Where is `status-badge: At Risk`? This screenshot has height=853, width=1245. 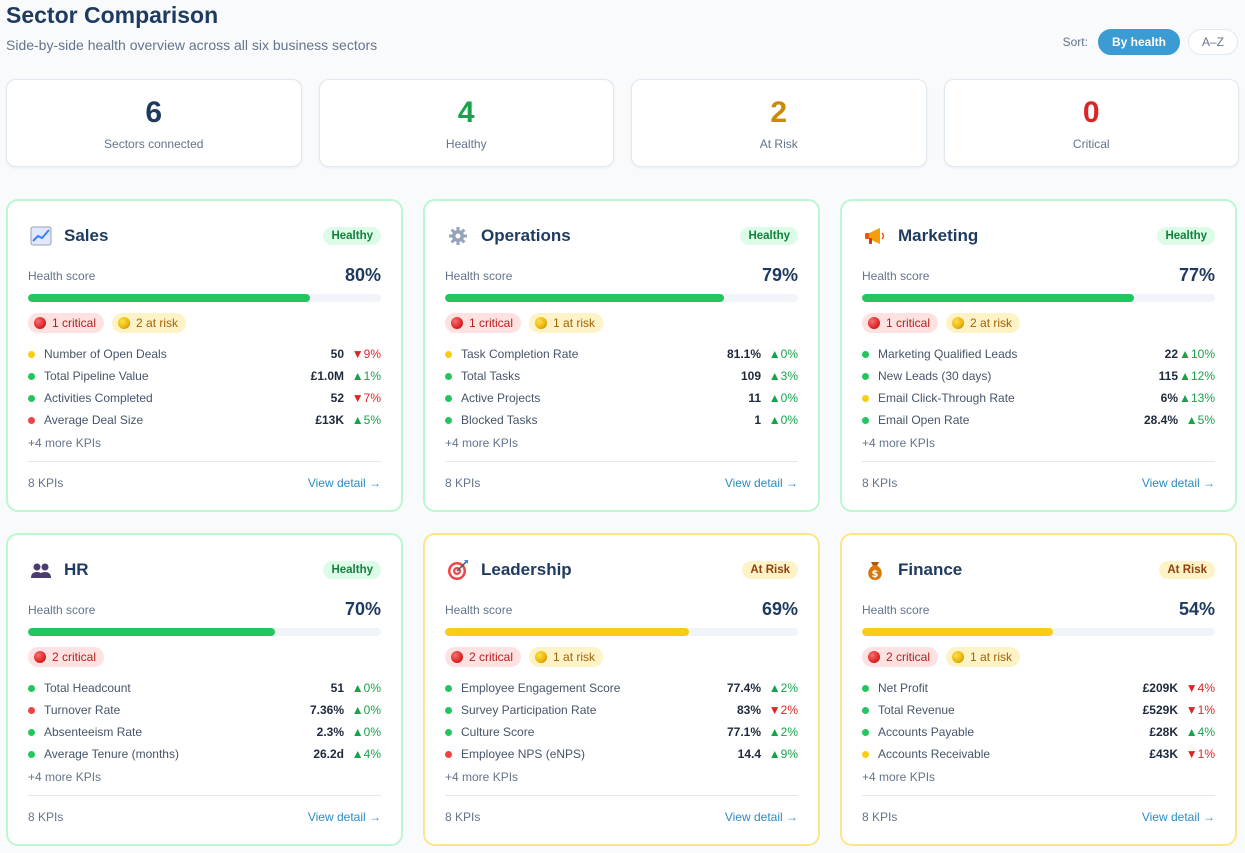 status-badge: At Risk is located at coordinates (1187, 570).